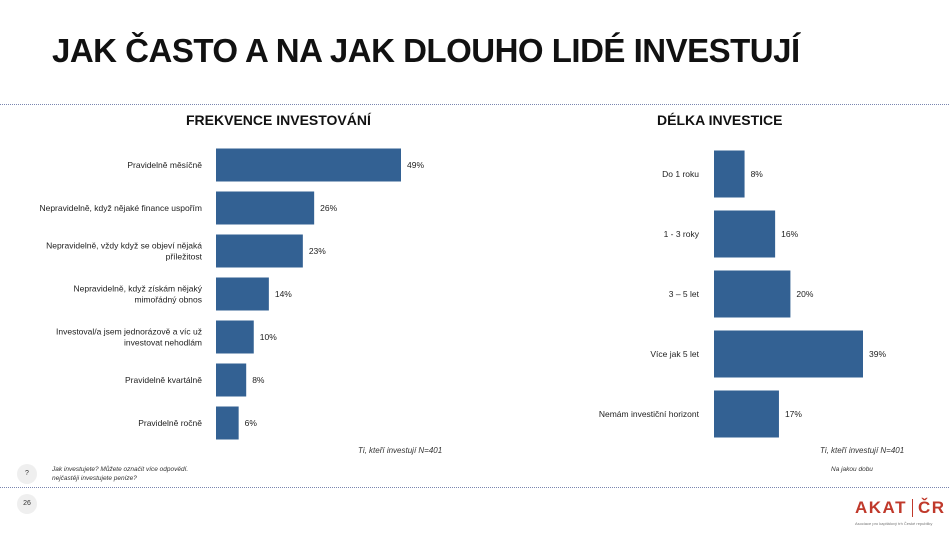 Image resolution: width=949 pixels, height=536 pixels. I want to click on category-label: Pravidelně měsíčně, so click(164, 165).